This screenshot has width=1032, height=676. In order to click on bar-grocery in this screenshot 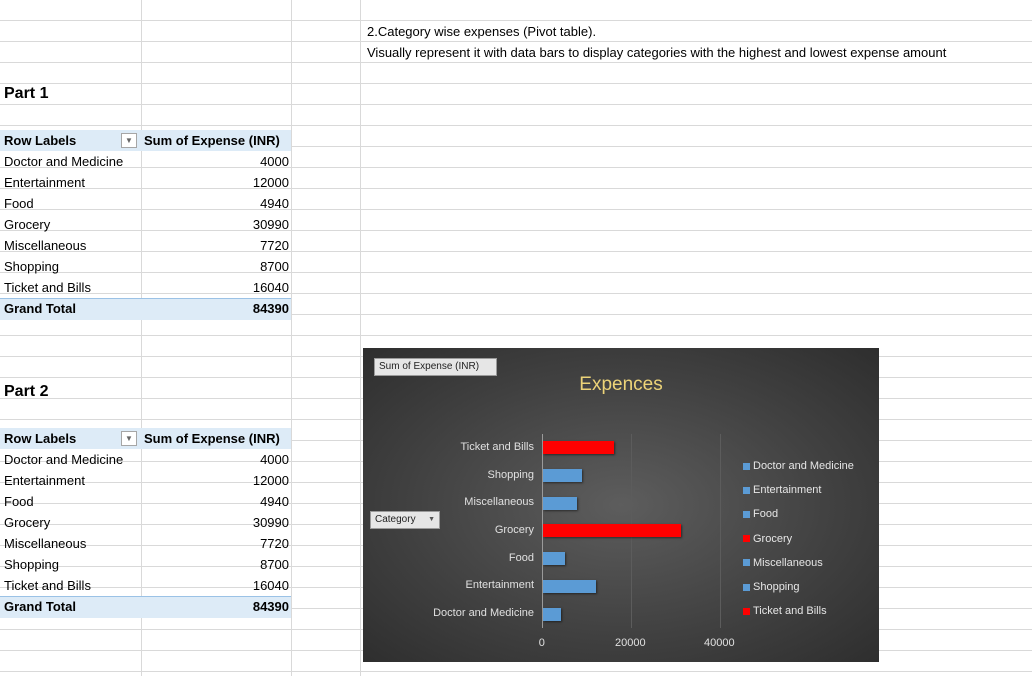, I will do `click(612, 531)`.